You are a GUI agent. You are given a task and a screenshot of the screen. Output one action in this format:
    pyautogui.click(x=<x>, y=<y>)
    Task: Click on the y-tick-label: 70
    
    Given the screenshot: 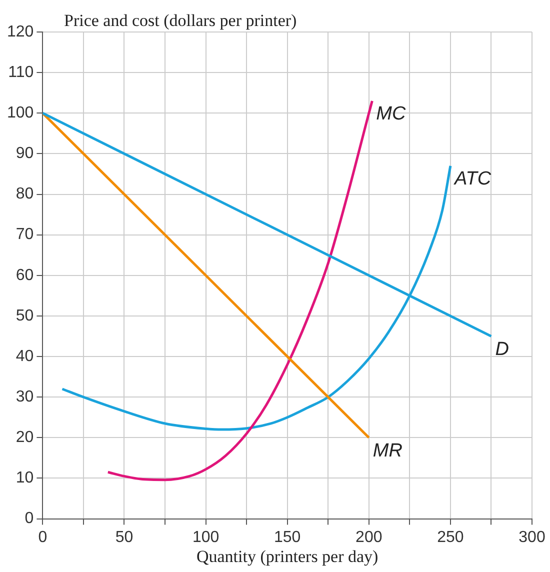 What is the action you would take?
    pyautogui.click(x=25, y=235)
    